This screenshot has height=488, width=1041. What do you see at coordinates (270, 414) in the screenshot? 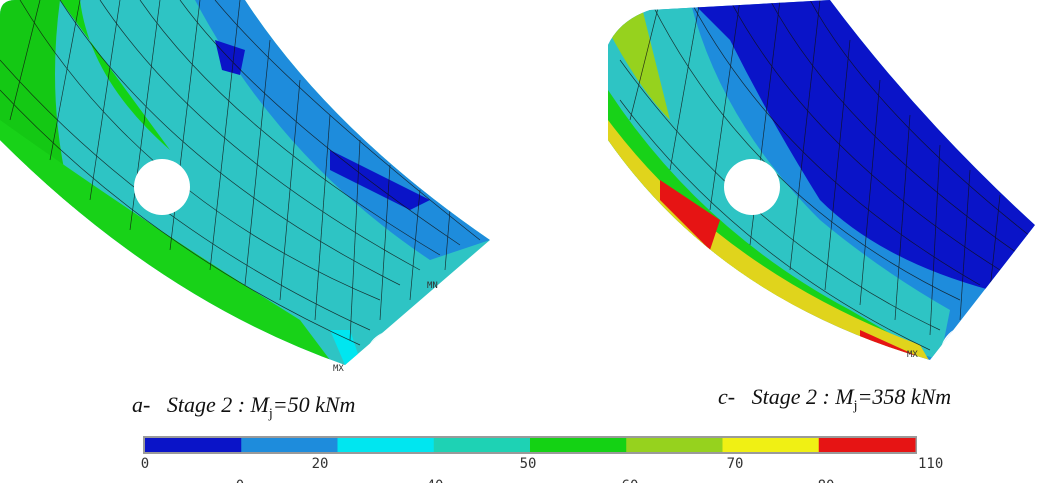
I see `caption-a-subscript: j` at bounding box center [270, 414].